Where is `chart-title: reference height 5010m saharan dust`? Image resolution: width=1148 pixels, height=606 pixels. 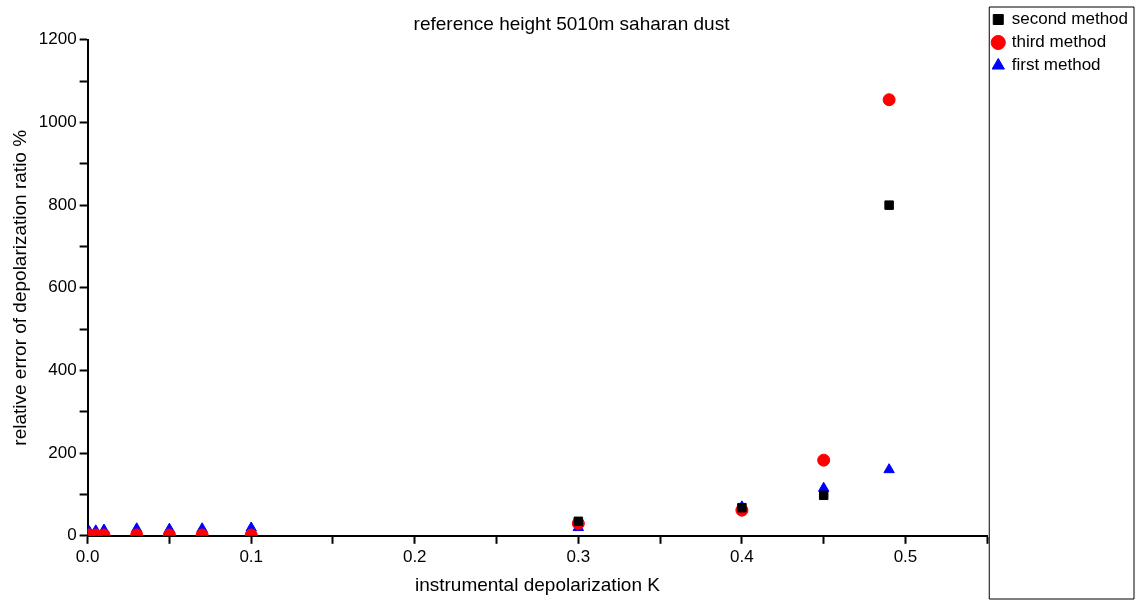
chart-title: reference height 5010m saharan dust is located at coordinates (572, 23).